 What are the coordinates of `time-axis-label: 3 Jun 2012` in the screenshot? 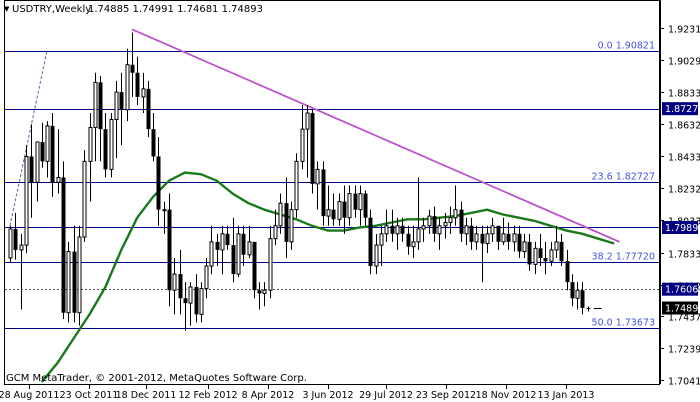 It's located at (327, 395).